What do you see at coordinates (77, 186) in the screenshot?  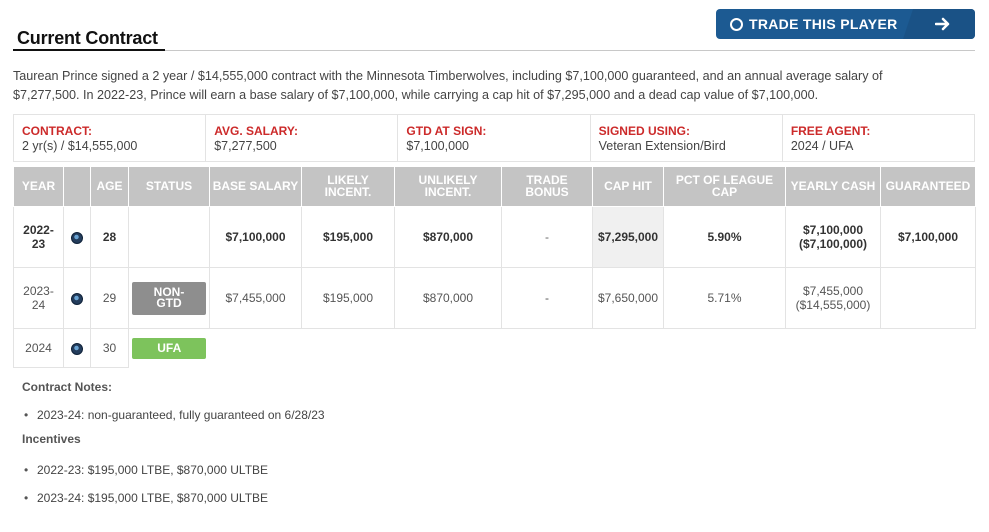 I see `col-team` at bounding box center [77, 186].